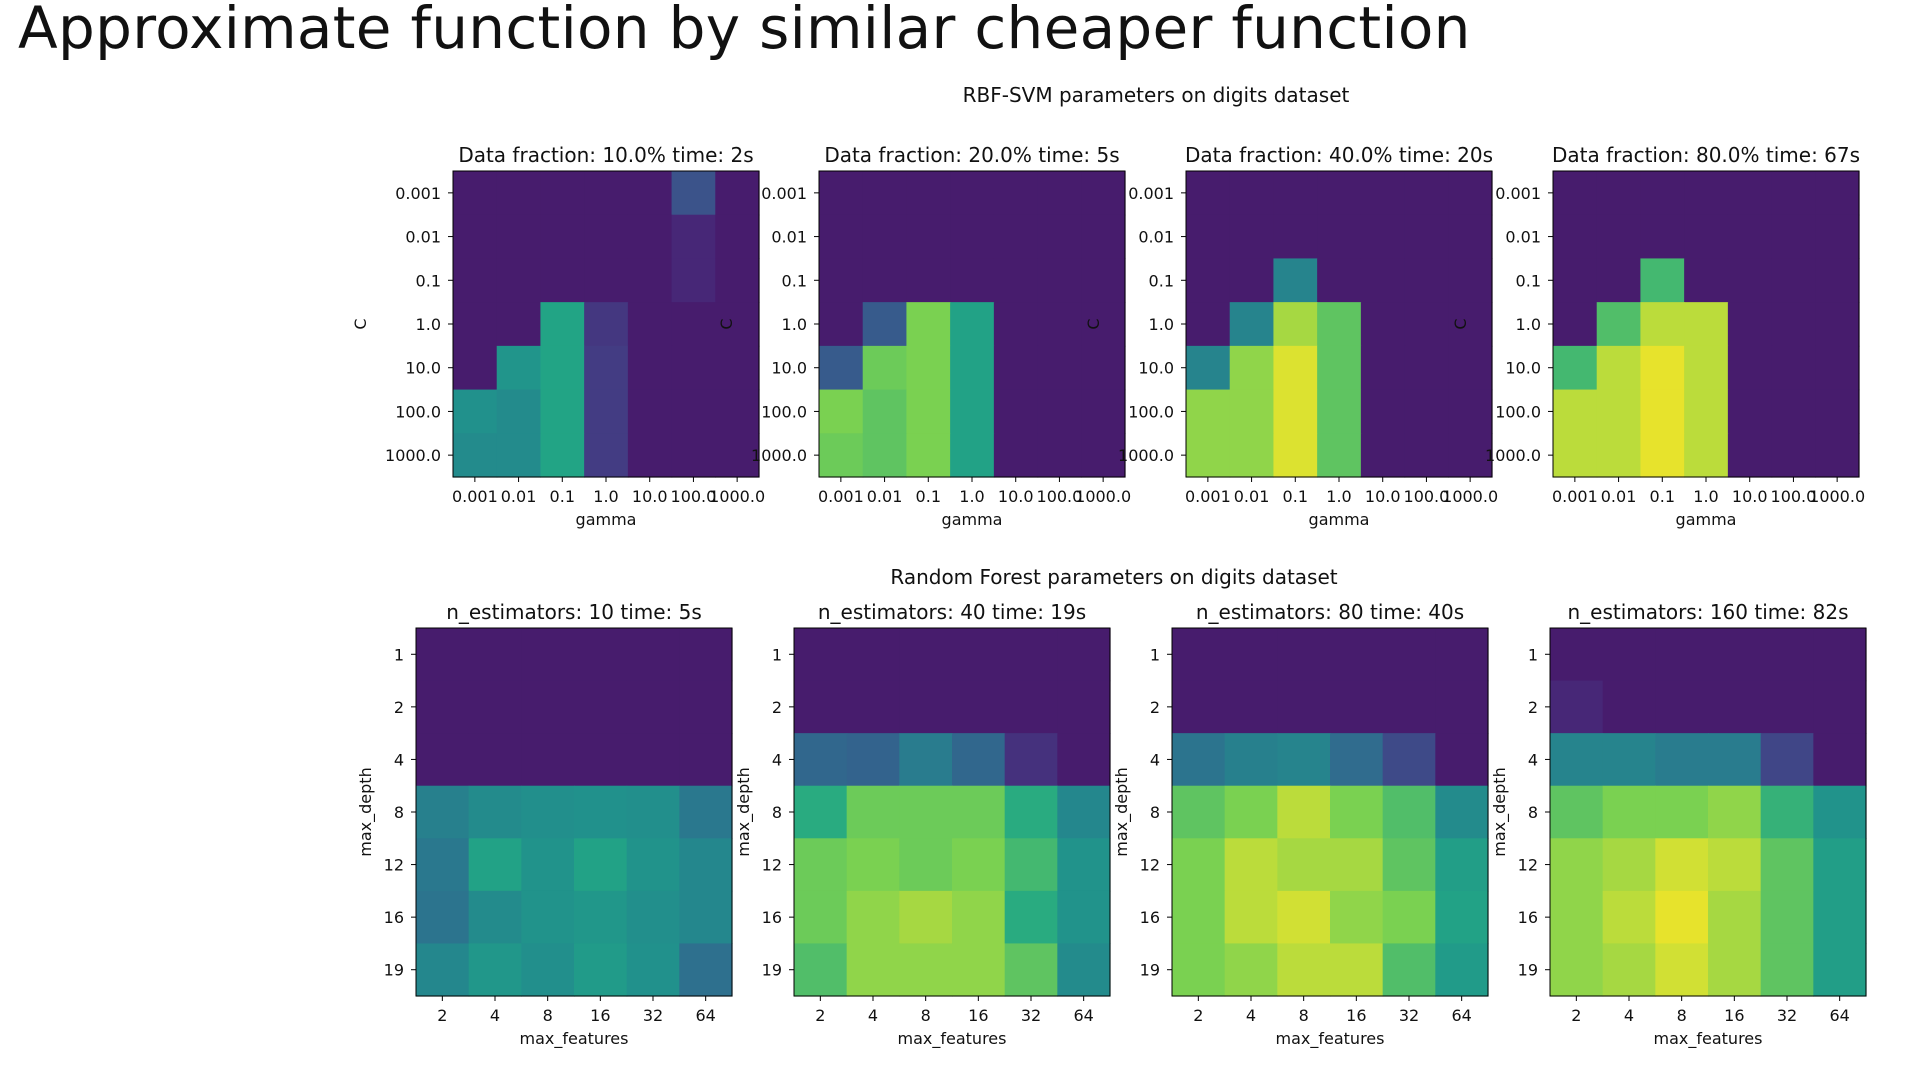 This screenshot has height=1092, width=1914. What do you see at coordinates (1682, 1015) in the screenshot?
I see `x-tick-label: 8` at bounding box center [1682, 1015].